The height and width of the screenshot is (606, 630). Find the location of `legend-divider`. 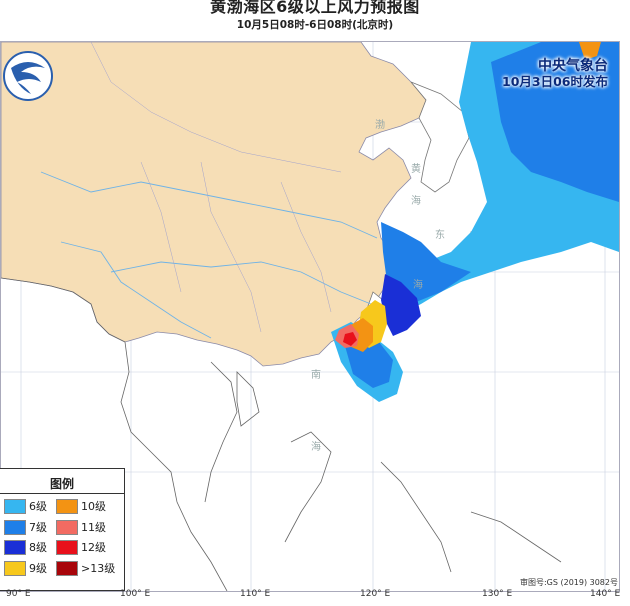

legend-divider is located at coordinates (62, 493).